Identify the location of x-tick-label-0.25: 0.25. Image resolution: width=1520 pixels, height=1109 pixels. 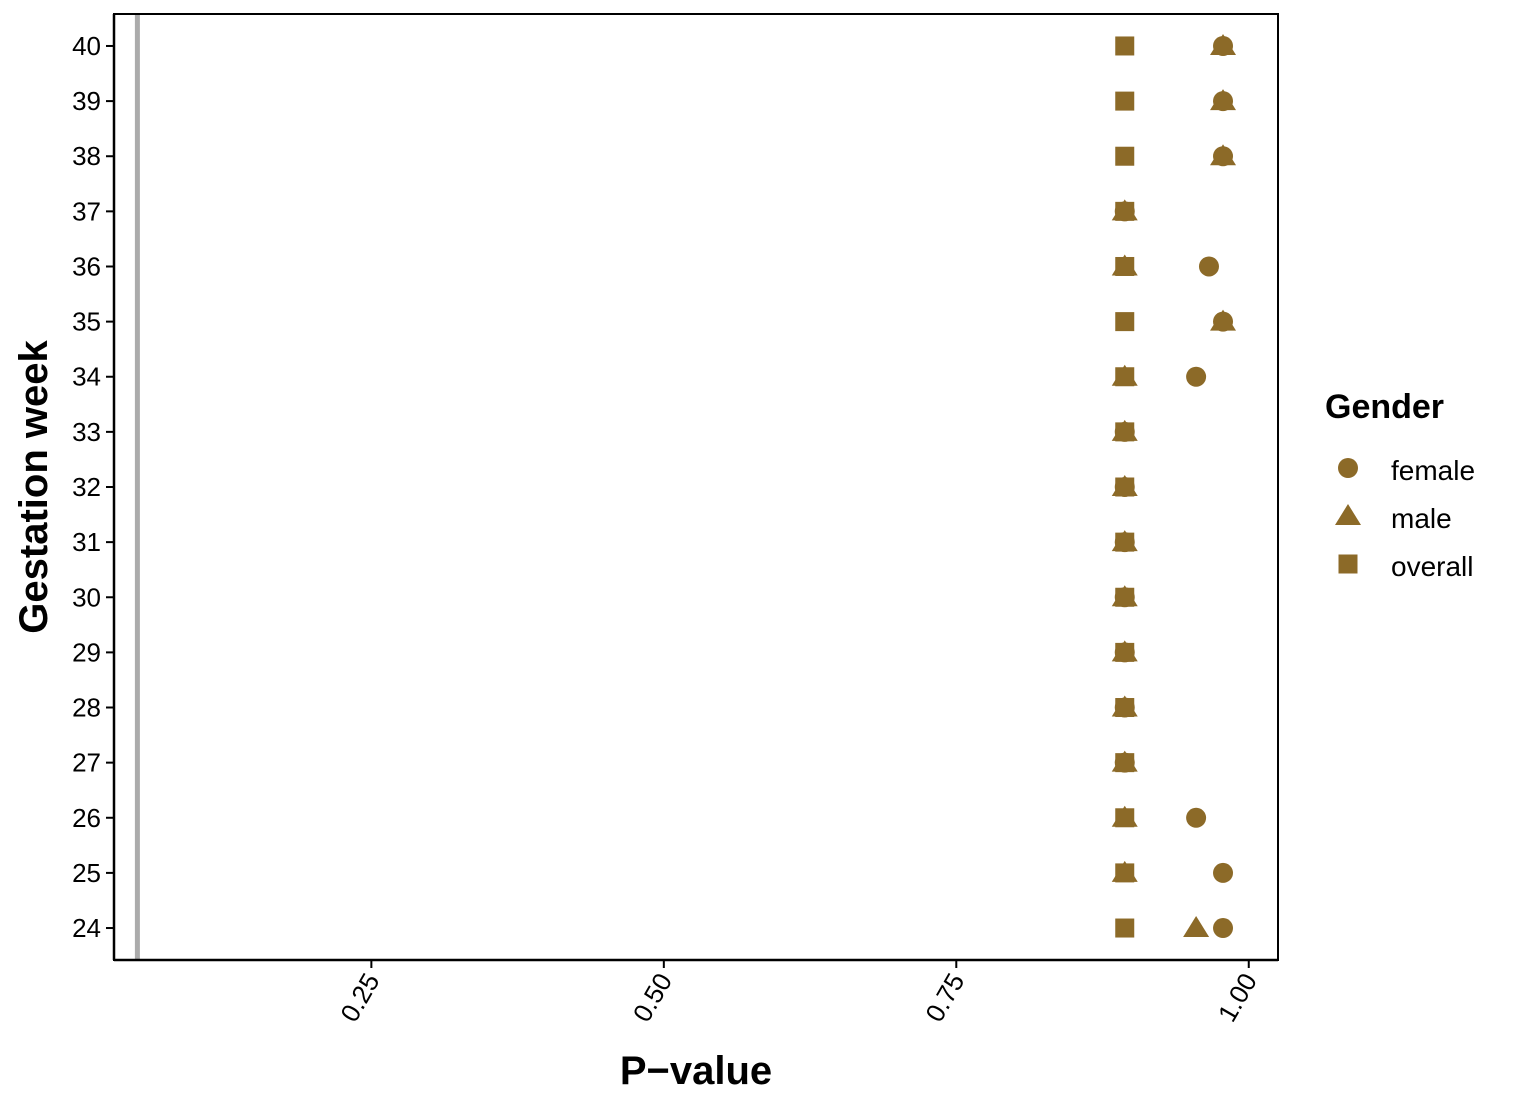
(359, 997).